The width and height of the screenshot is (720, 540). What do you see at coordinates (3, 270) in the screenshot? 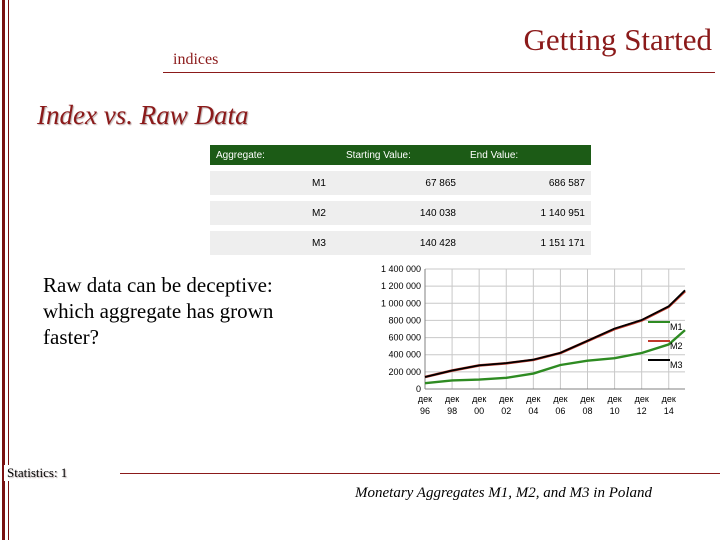
I see `left-border-thick` at bounding box center [3, 270].